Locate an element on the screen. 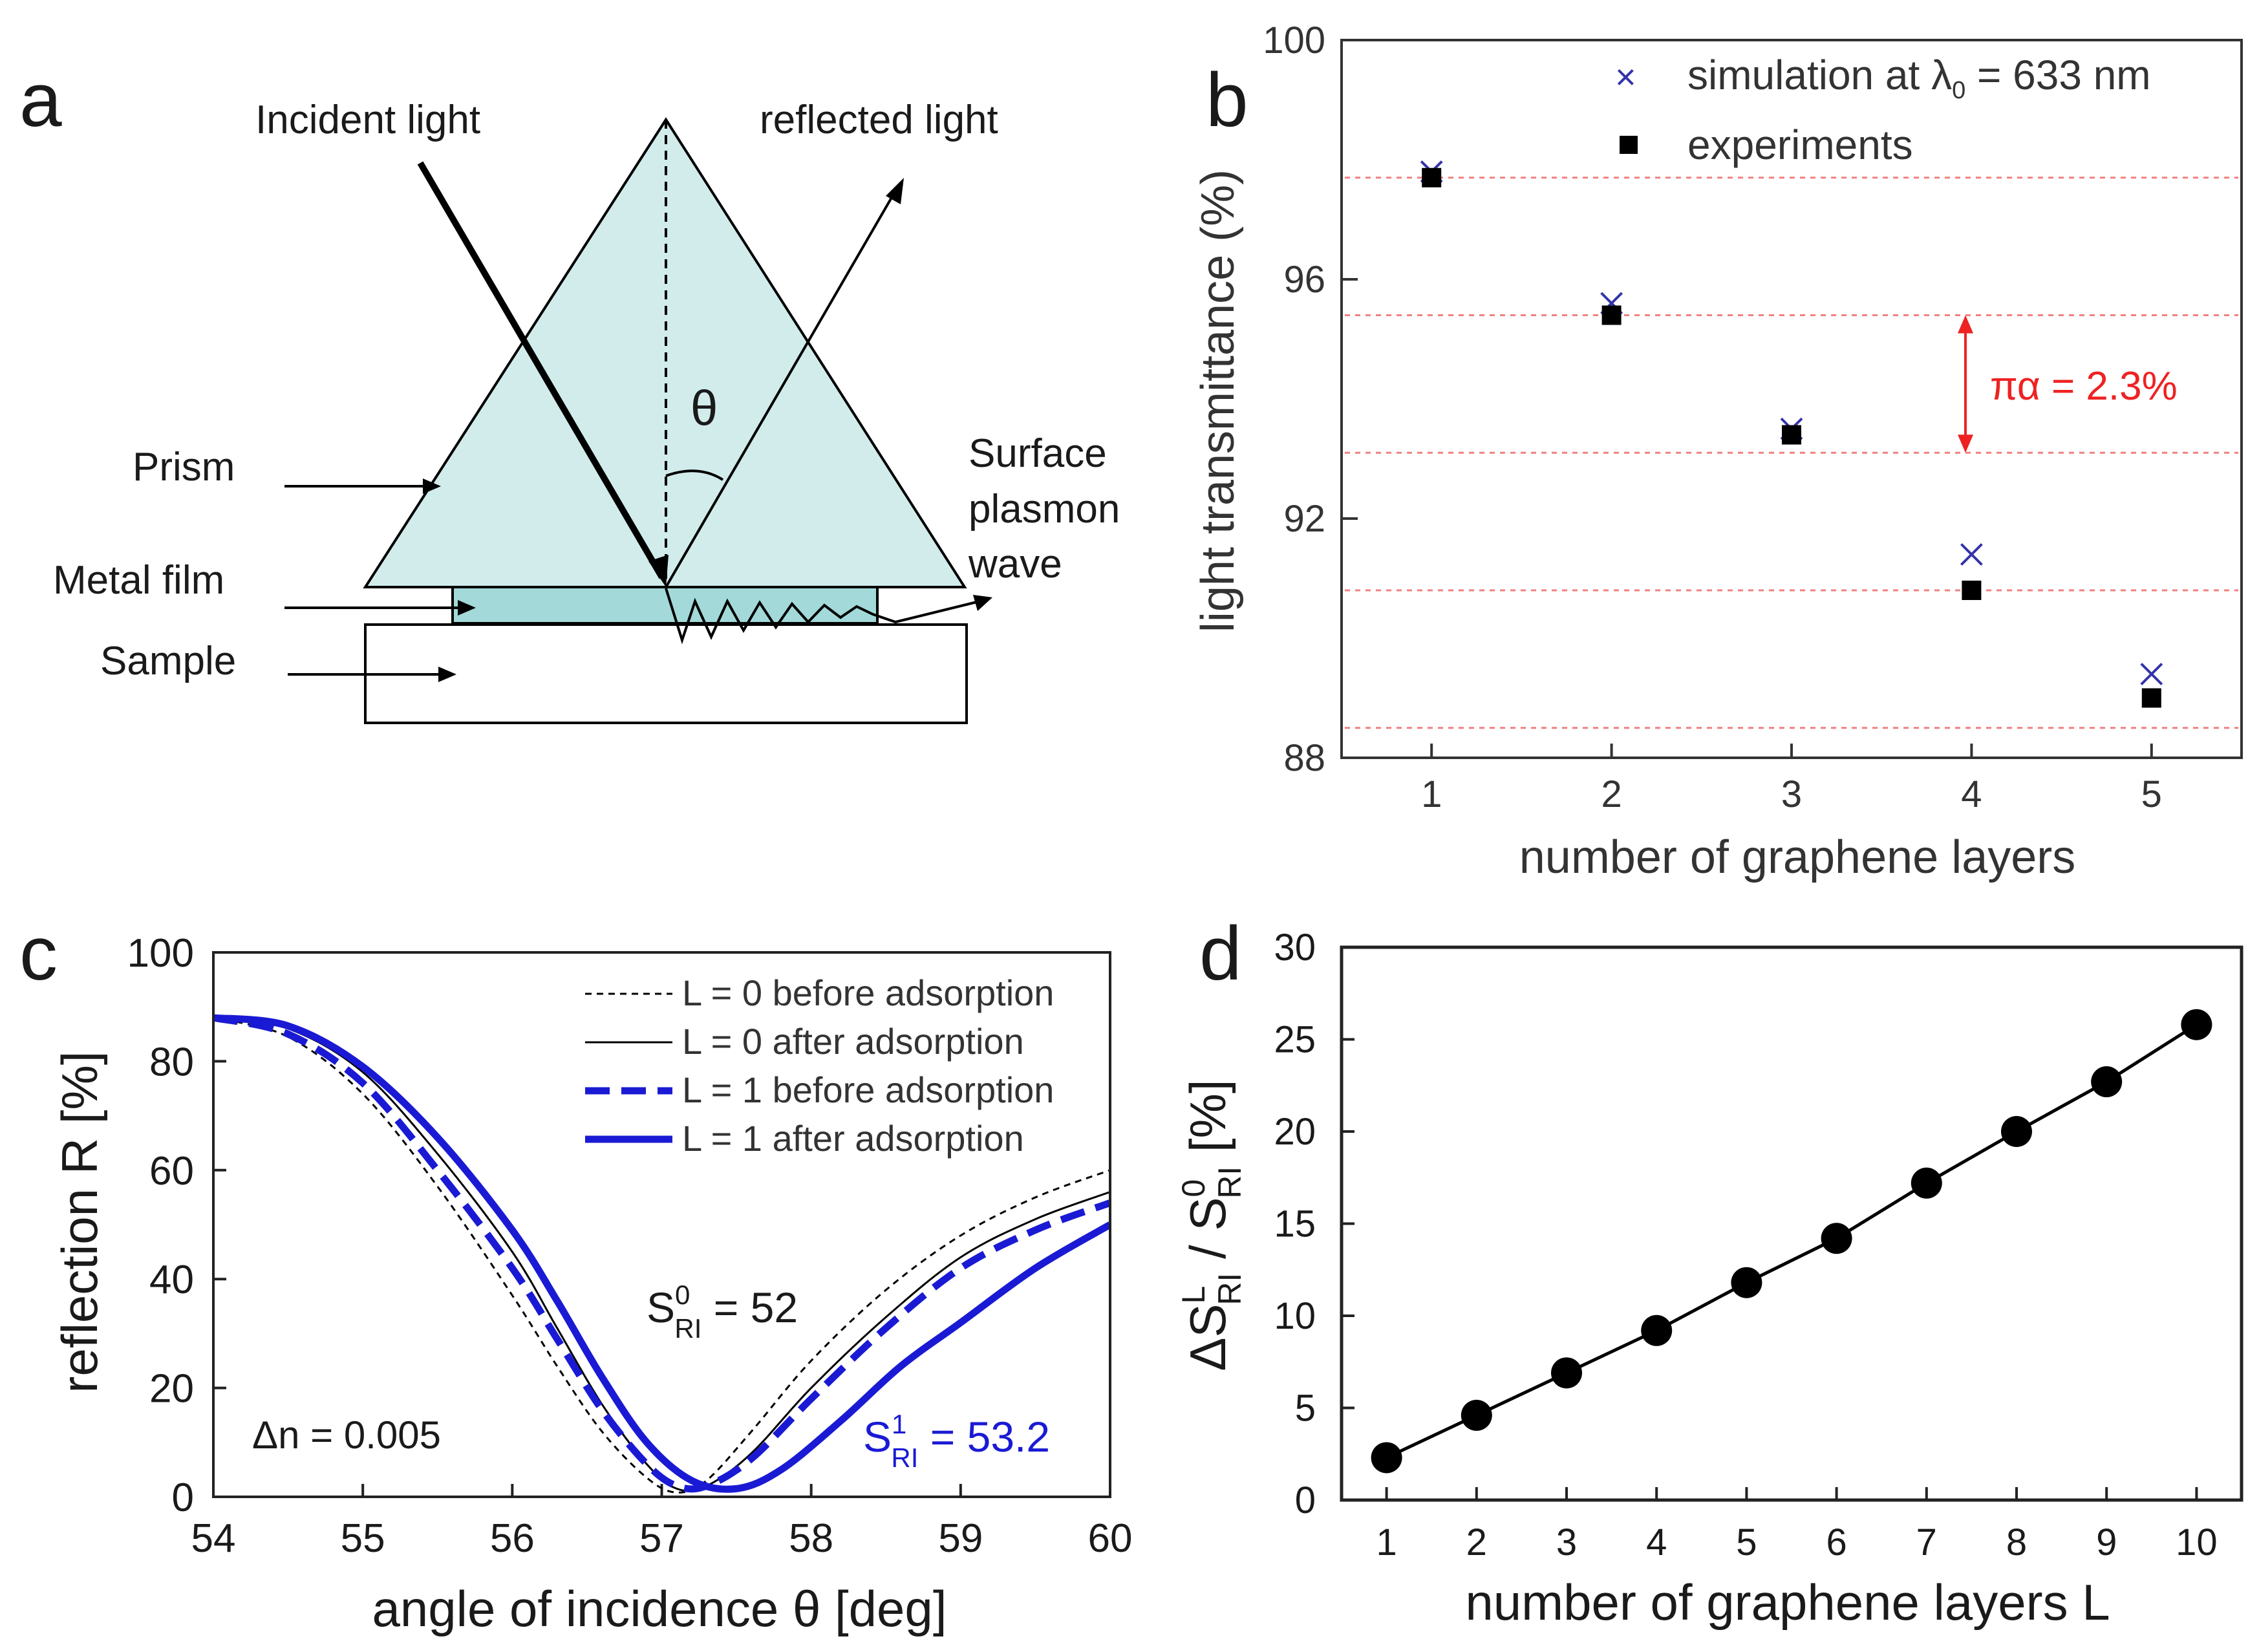  metal-film-shape is located at coordinates (665, 606).